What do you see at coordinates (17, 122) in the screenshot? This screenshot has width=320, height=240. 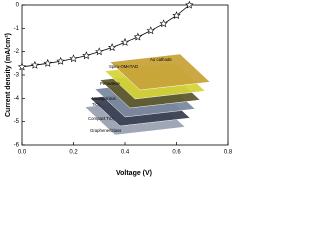 I see `y-tick-label: -5` at bounding box center [17, 122].